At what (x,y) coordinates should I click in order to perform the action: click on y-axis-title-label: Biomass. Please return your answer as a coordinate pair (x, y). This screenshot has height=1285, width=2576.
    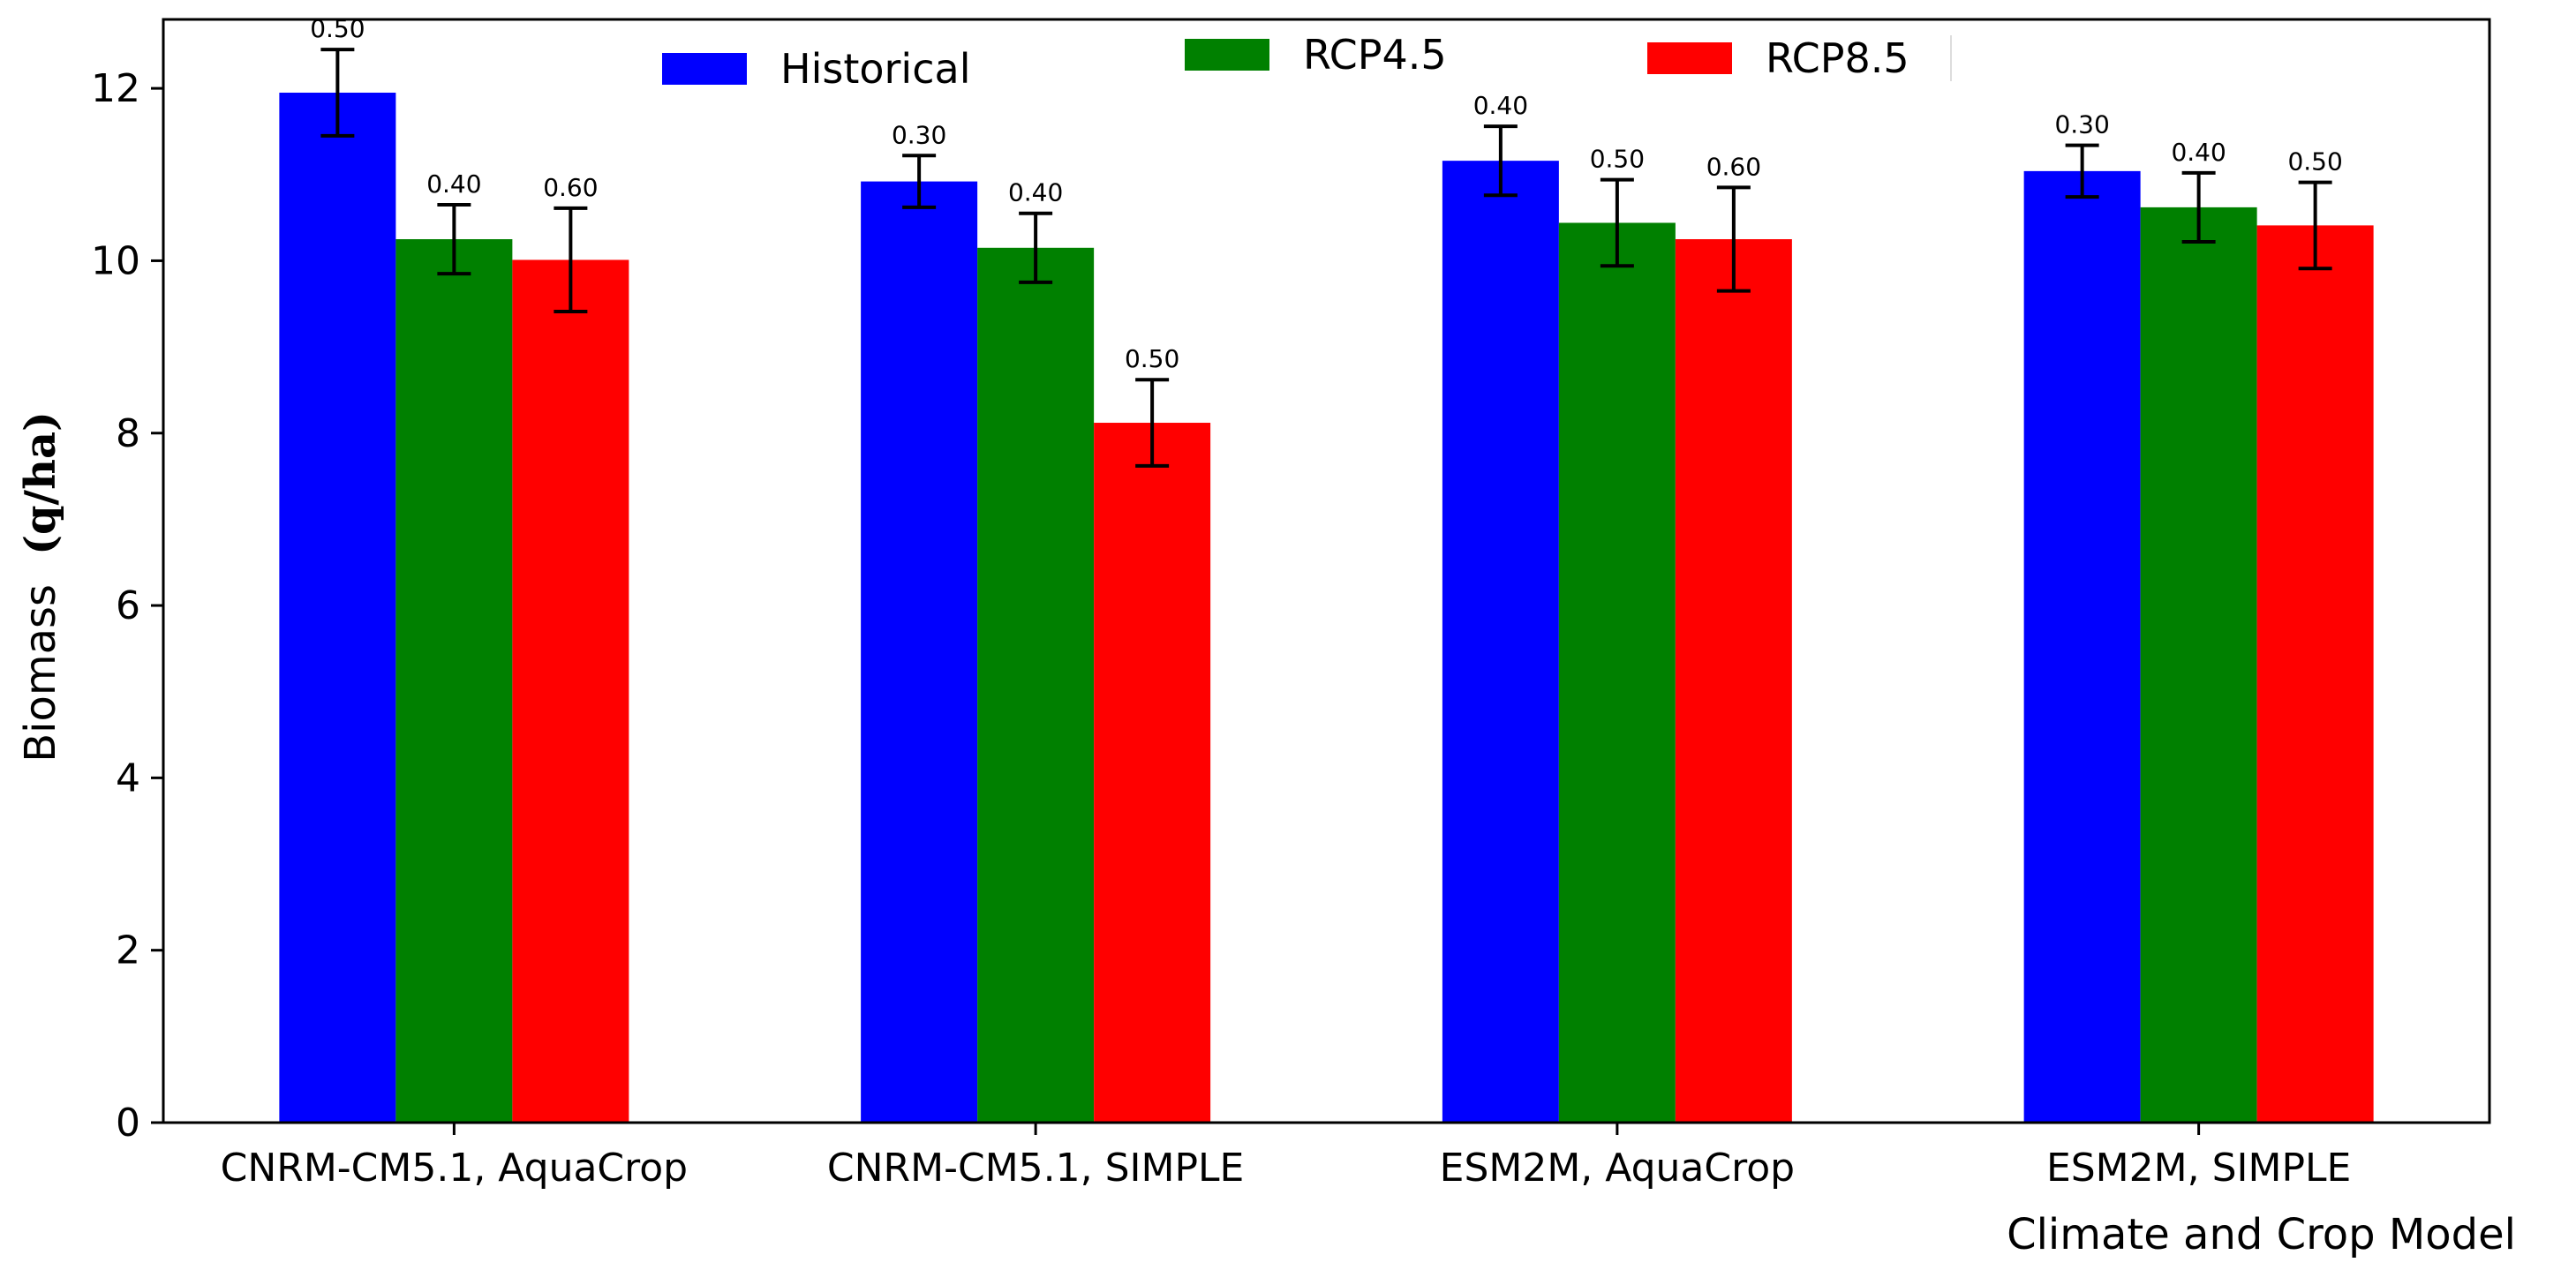
    Looking at the image, I should click on (41, 673).